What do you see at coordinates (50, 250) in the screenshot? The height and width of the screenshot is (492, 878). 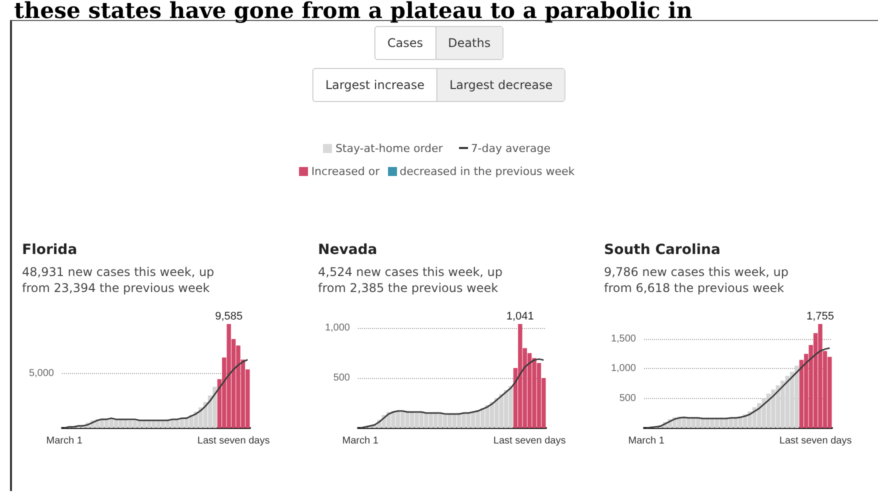 I see `chart-title: Florida` at bounding box center [50, 250].